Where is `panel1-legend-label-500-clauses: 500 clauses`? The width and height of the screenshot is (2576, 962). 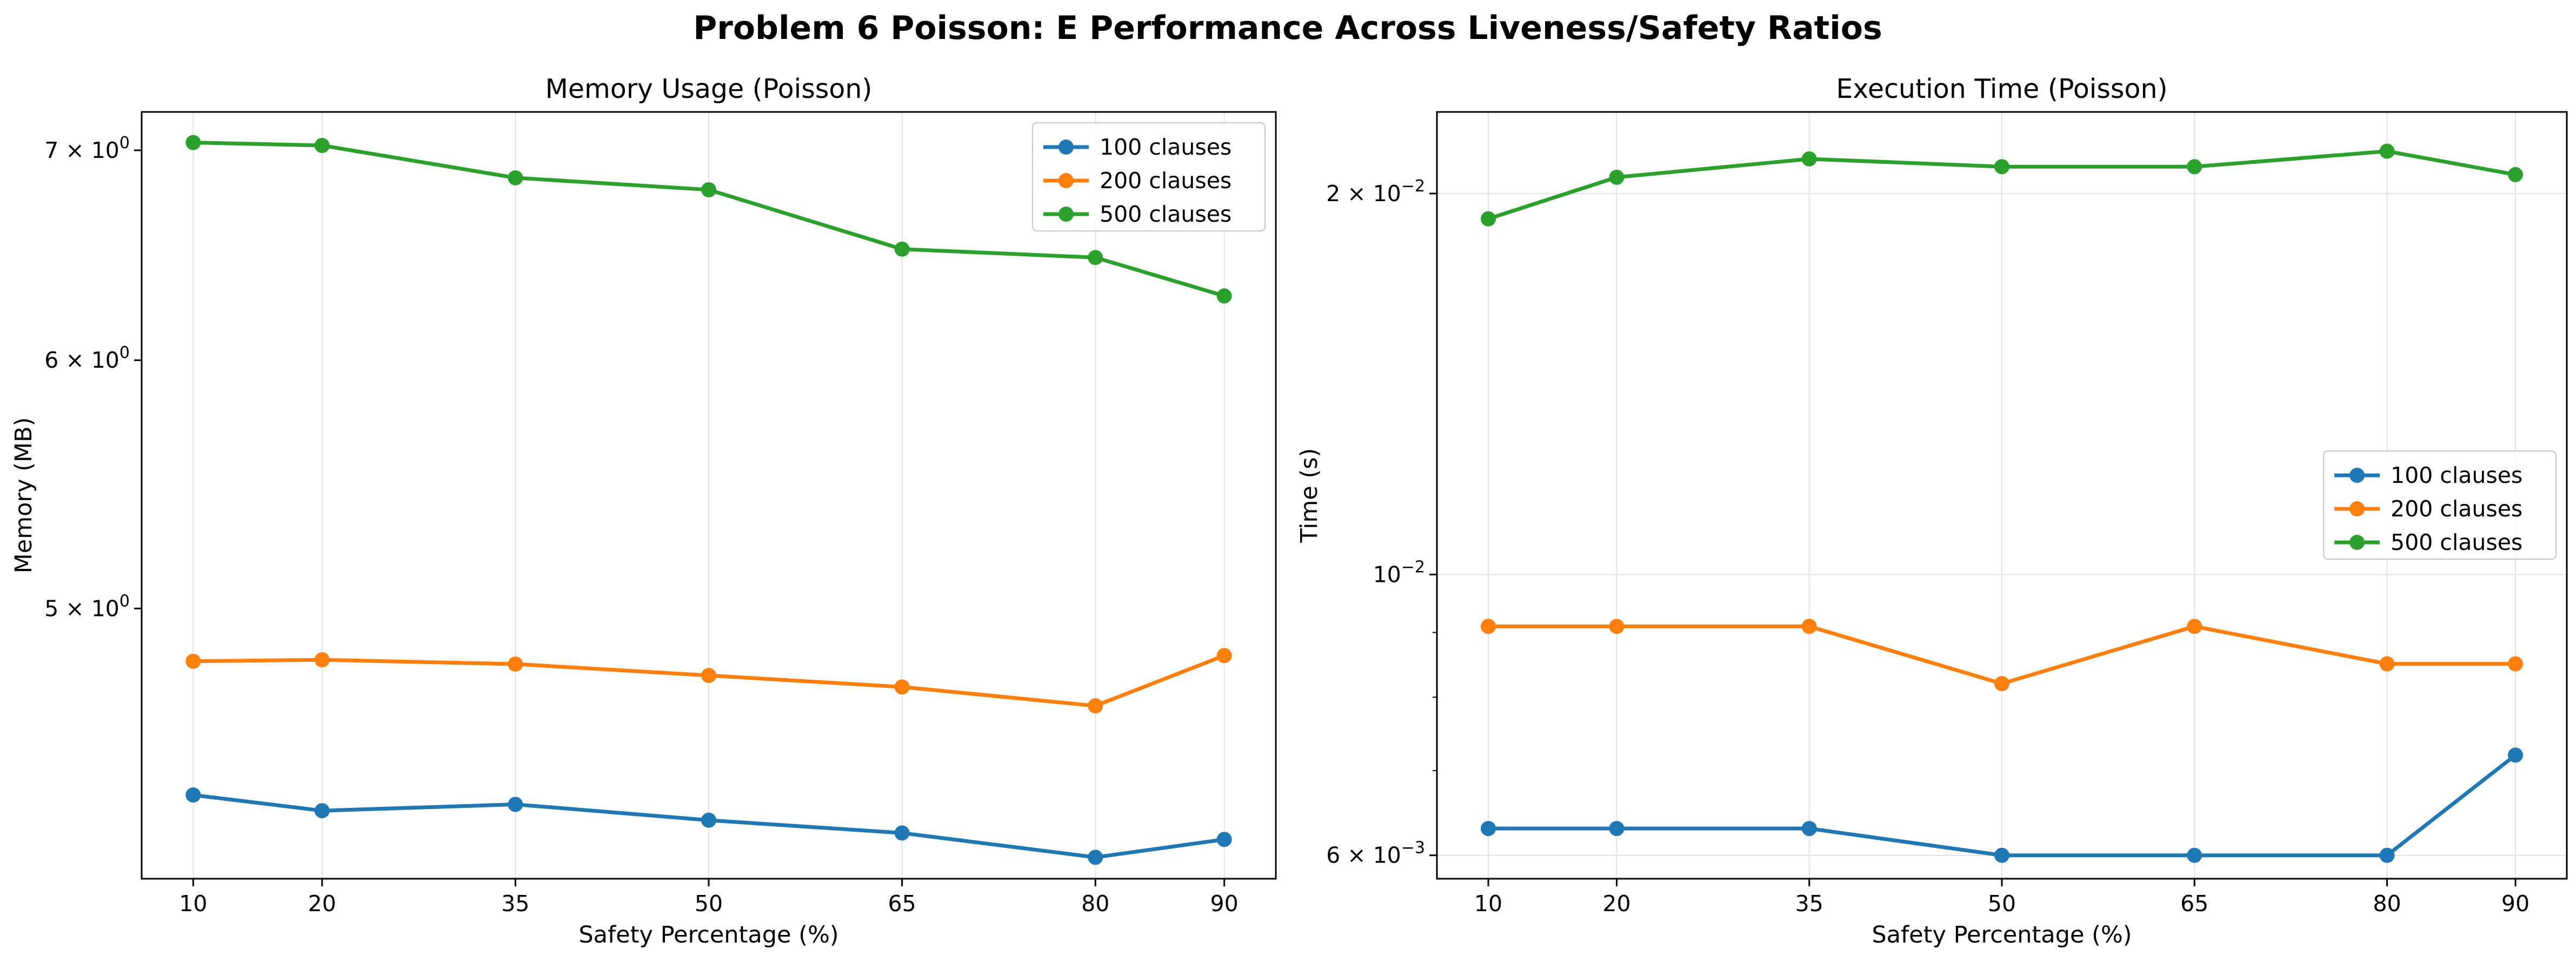 panel1-legend-label-500-clauses: 500 clauses is located at coordinates (1166, 214).